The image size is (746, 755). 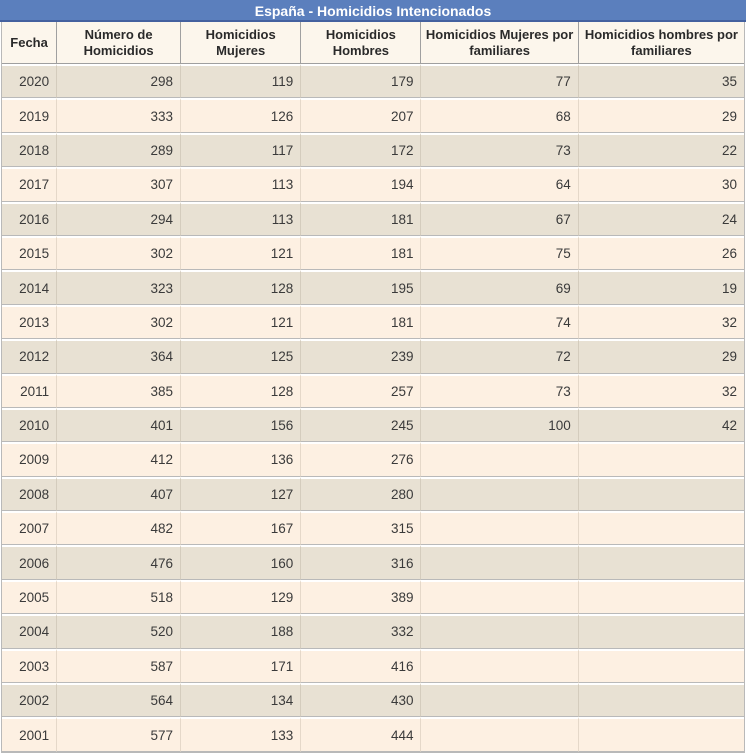 I want to click on value-cell: 364, so click(x=118, y=356).